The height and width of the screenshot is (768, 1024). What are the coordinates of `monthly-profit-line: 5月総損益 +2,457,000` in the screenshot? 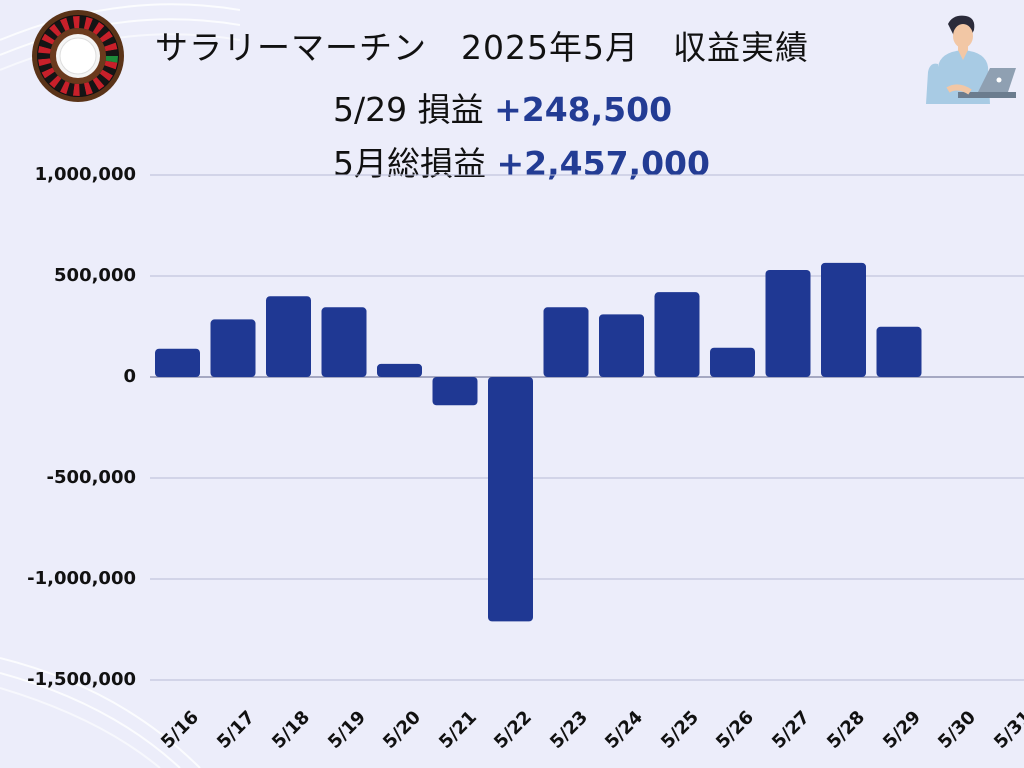 It's located at (521, 164).